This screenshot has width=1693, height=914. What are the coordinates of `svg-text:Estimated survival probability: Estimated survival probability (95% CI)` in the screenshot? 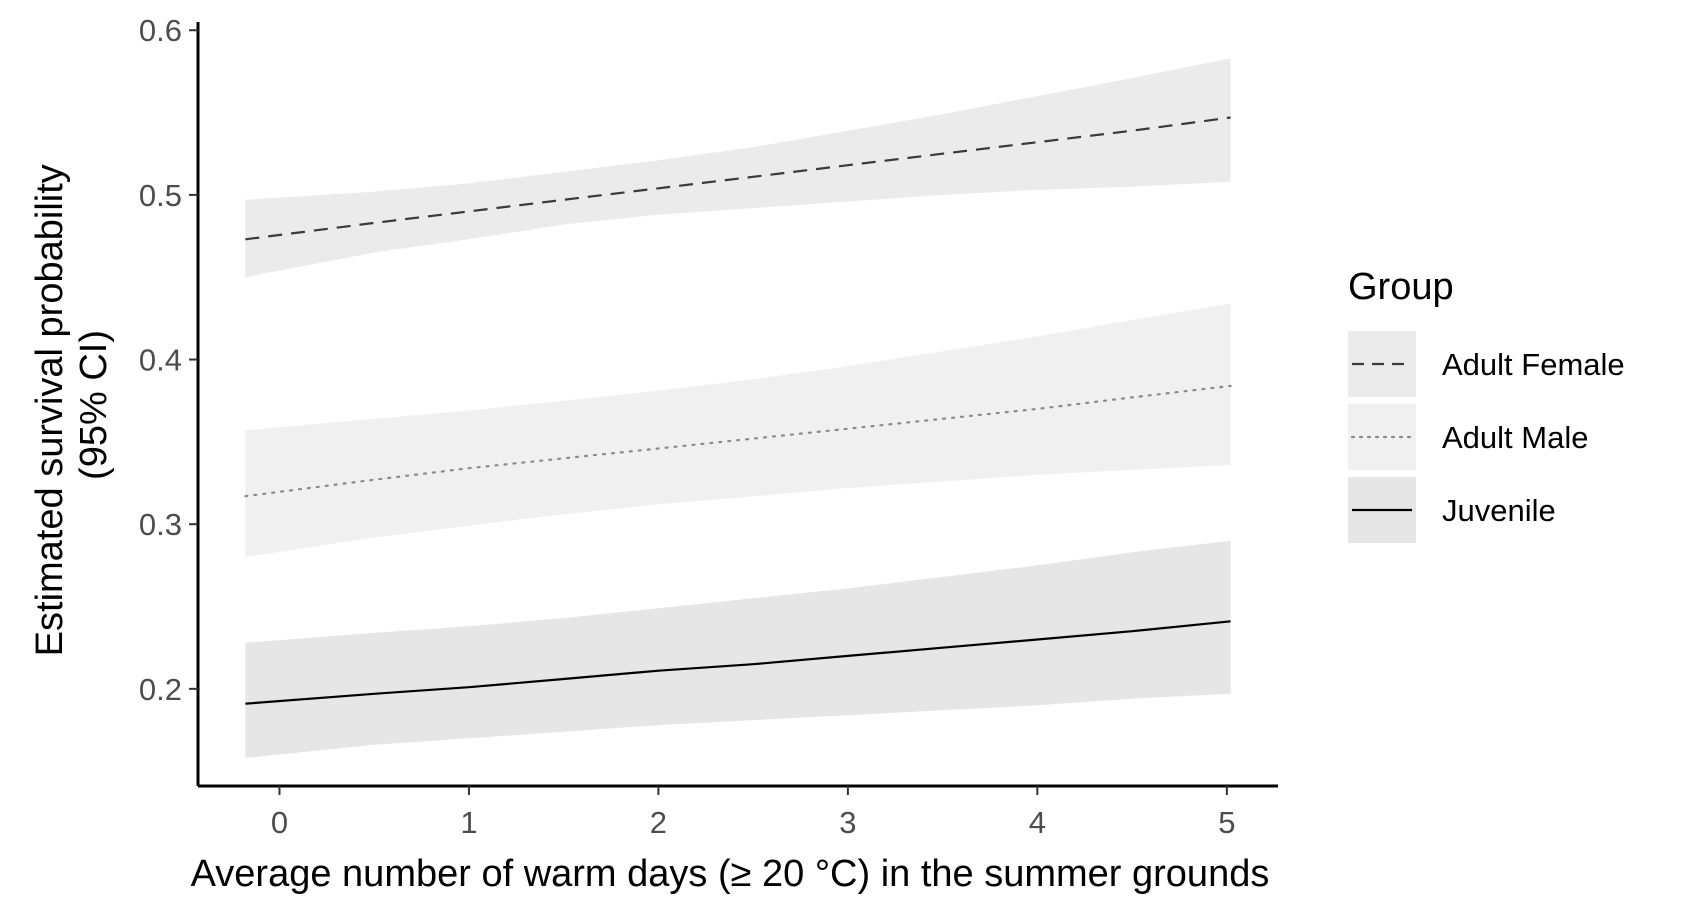 It's located at (72, 405).